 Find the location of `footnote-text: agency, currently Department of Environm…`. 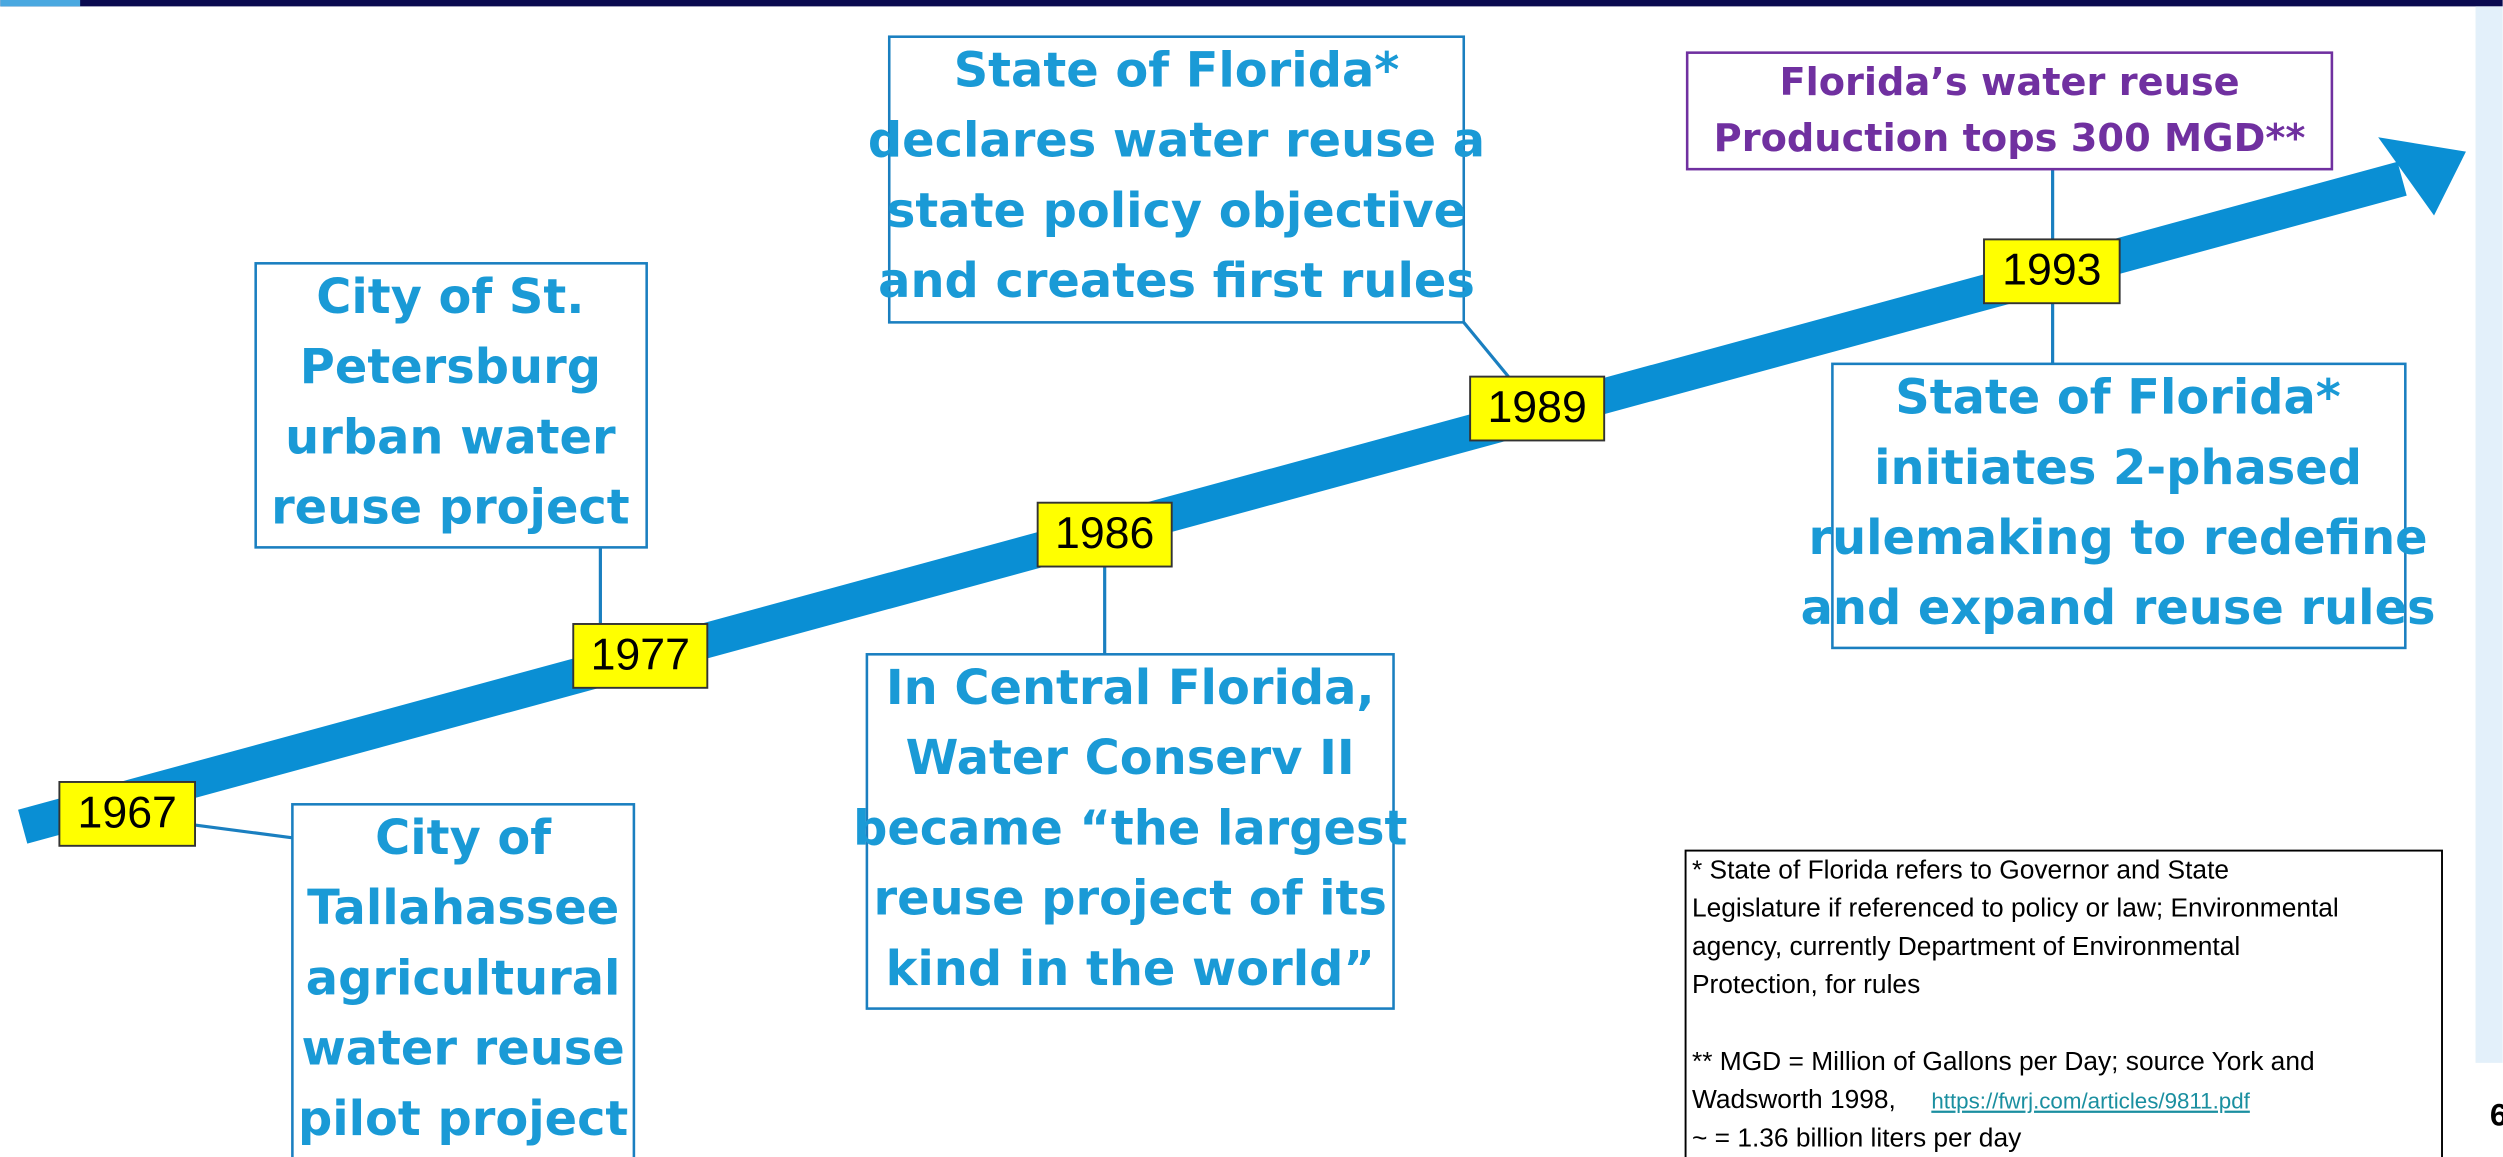

footnote-text: agency, currently Department of Environm… is located at coordinates (1966, 946).